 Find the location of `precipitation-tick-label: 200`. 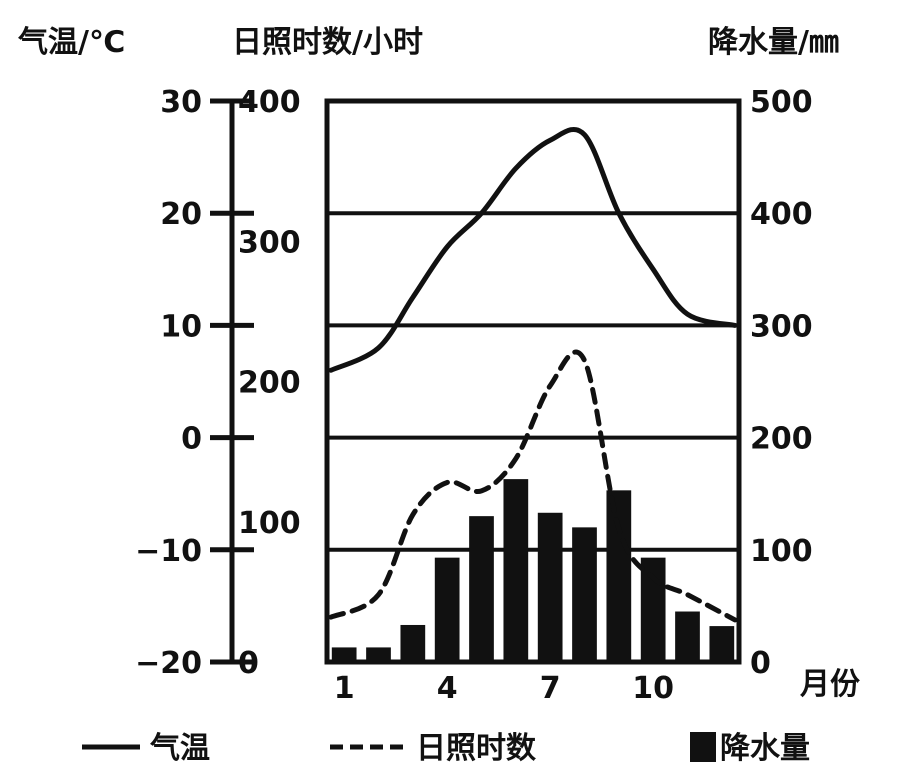

precipitation-tick-label: 200 is located at coordinates (781, 439).